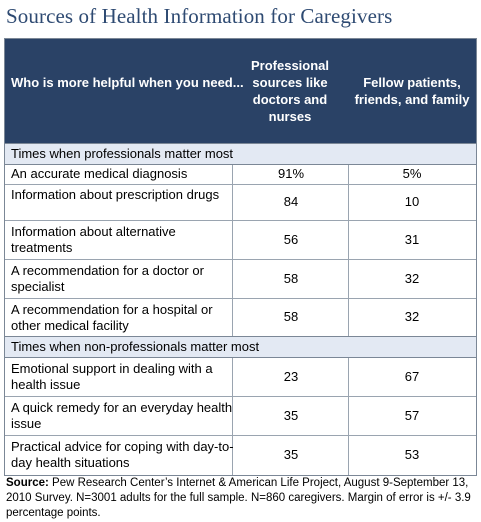 This screenshot has height=522, width=481. Describe the element at coordinates (240, 175) in the screenshot. I see `table-row: An accurate medical diagnosis 91% 5%` at that location.